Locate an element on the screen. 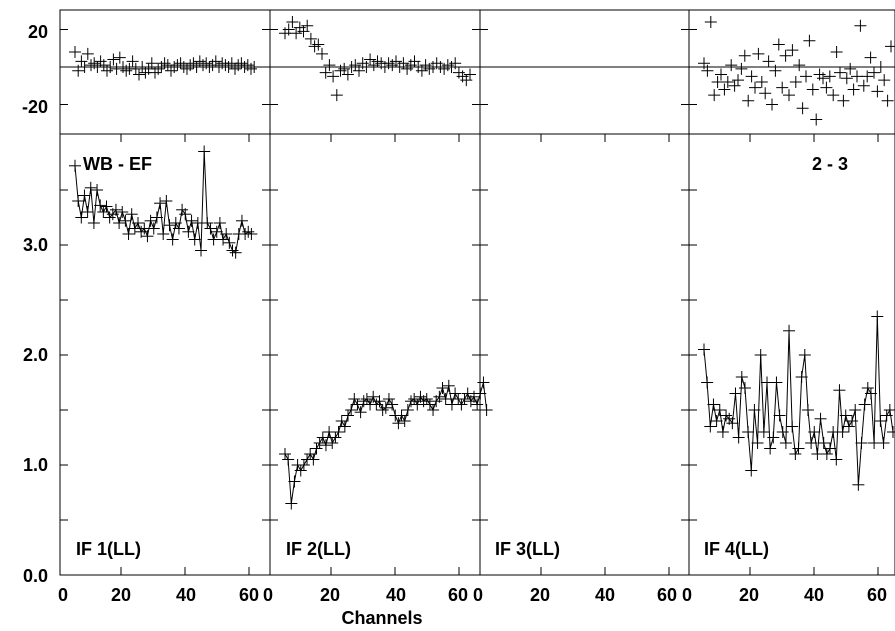  panel-label-if3: IF 3(LL) is located at coordinates (527, 549).